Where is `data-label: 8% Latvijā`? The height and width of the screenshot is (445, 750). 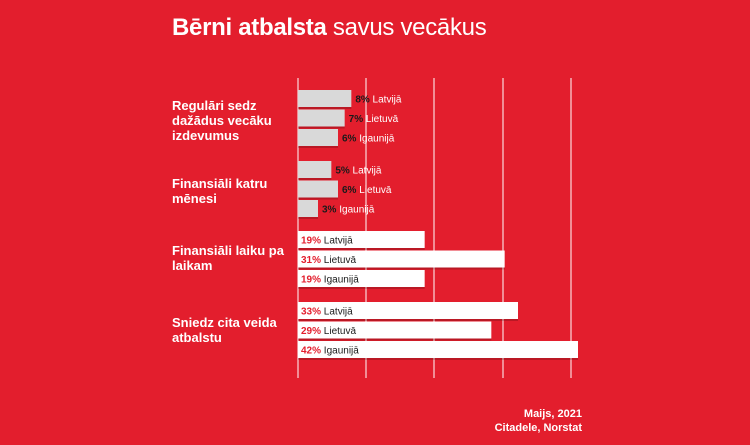 data-label: 8% Latvijā is located at coordinates (378, 100).